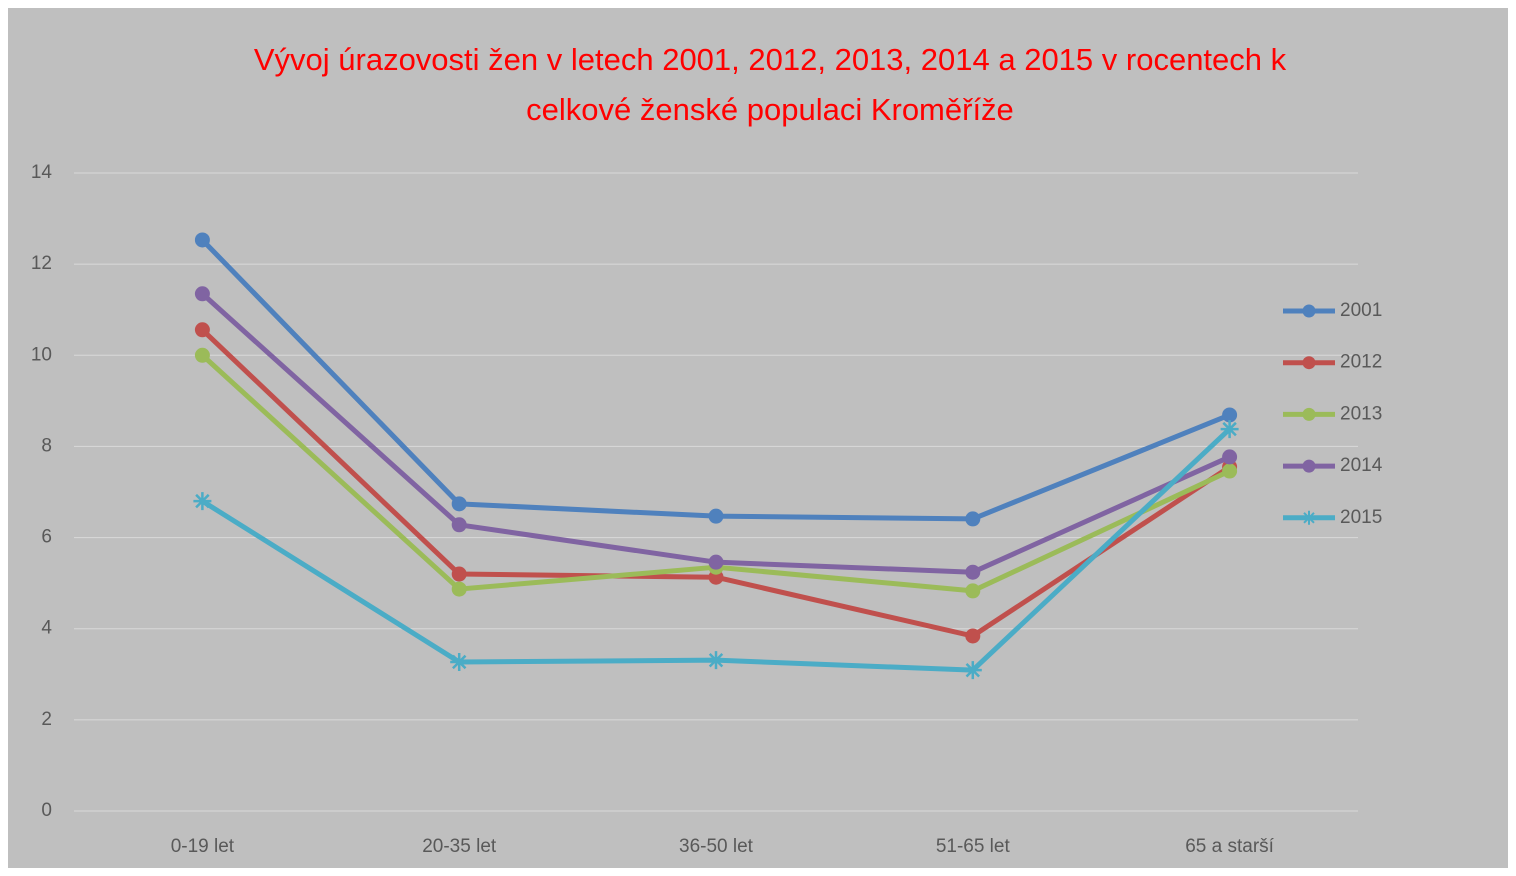  What do you see at coordinates (1229, 846) in the screenshot?
I see `x-tick-label: 65 a starší` at bounding box center [1229, 846].